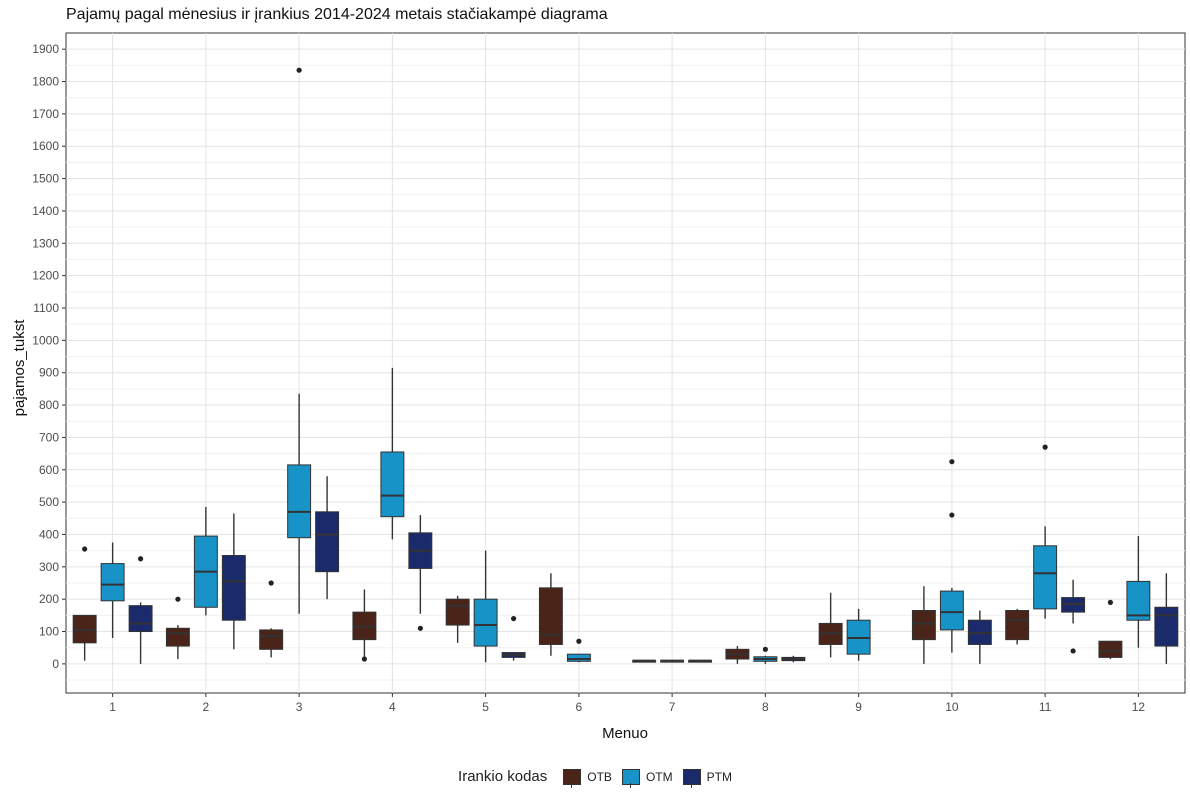 The image size is (1190, 794). I want to click on x-tick-label: 6, so click(579, 707).